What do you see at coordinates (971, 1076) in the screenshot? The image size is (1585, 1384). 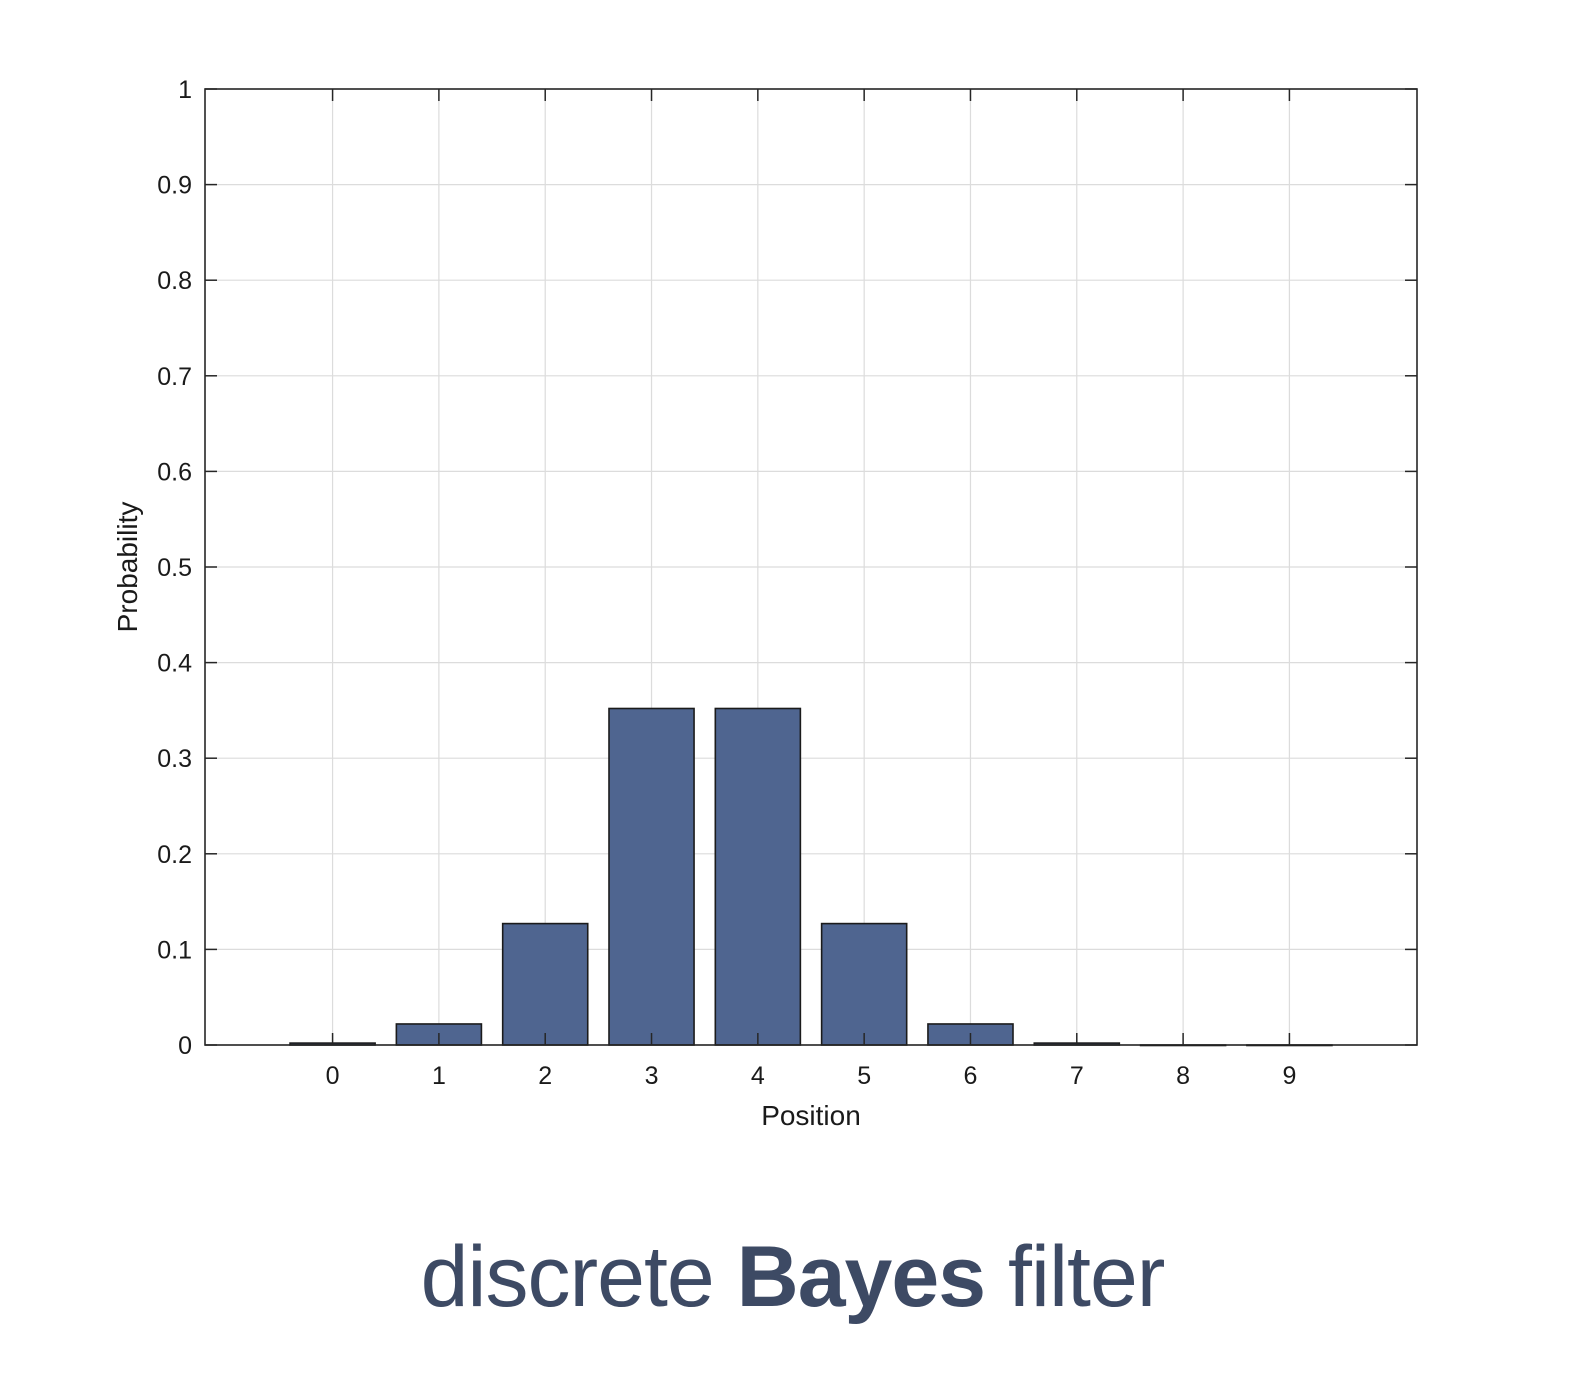 I see `x-tick-label: 6` at bounding box center [971, 1076].